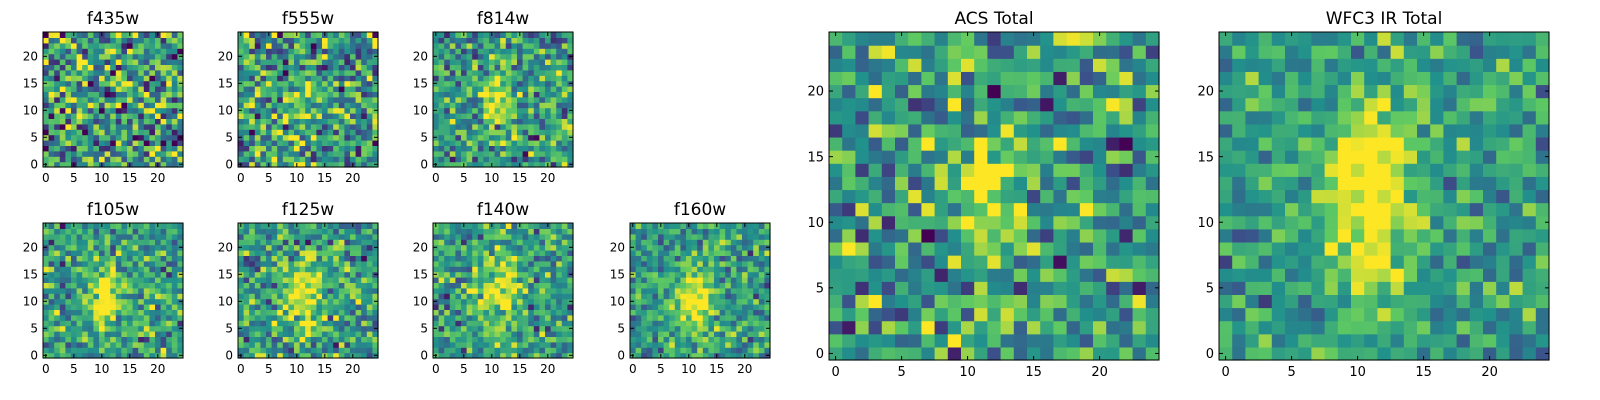 The image size is (1600, 400). What do you see at coordinates (700, 290) in the screenshot?
I see `axes-frame` at bounding box center [700, 290].